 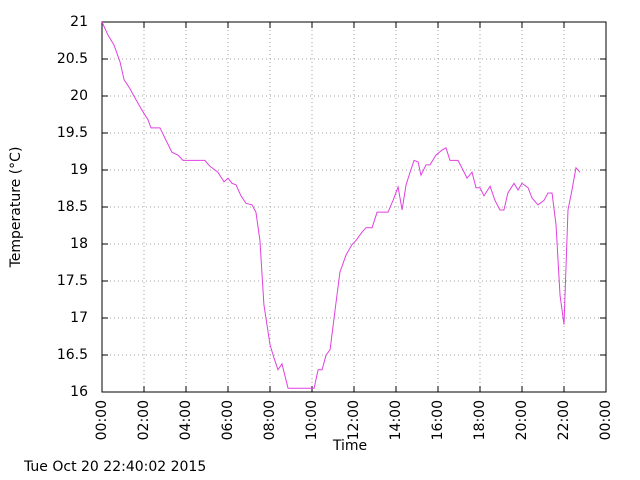 What do you see at coordinates (72, 281) in the screenshot?
I see `y-tick-label: 17.5` at bounding box center [72, 281].